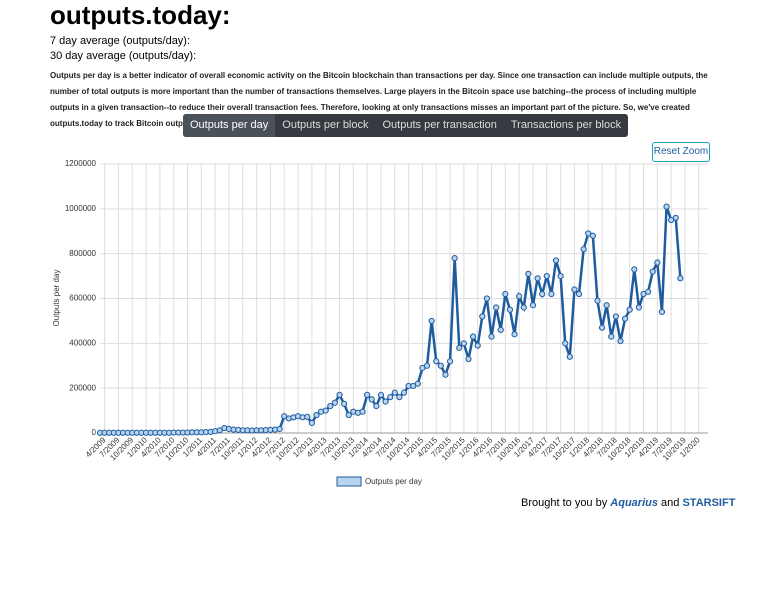 The height and width of the screenshot is (600, 760). I want to click on y-axis-label: Outputs per day, so click(56, 298).